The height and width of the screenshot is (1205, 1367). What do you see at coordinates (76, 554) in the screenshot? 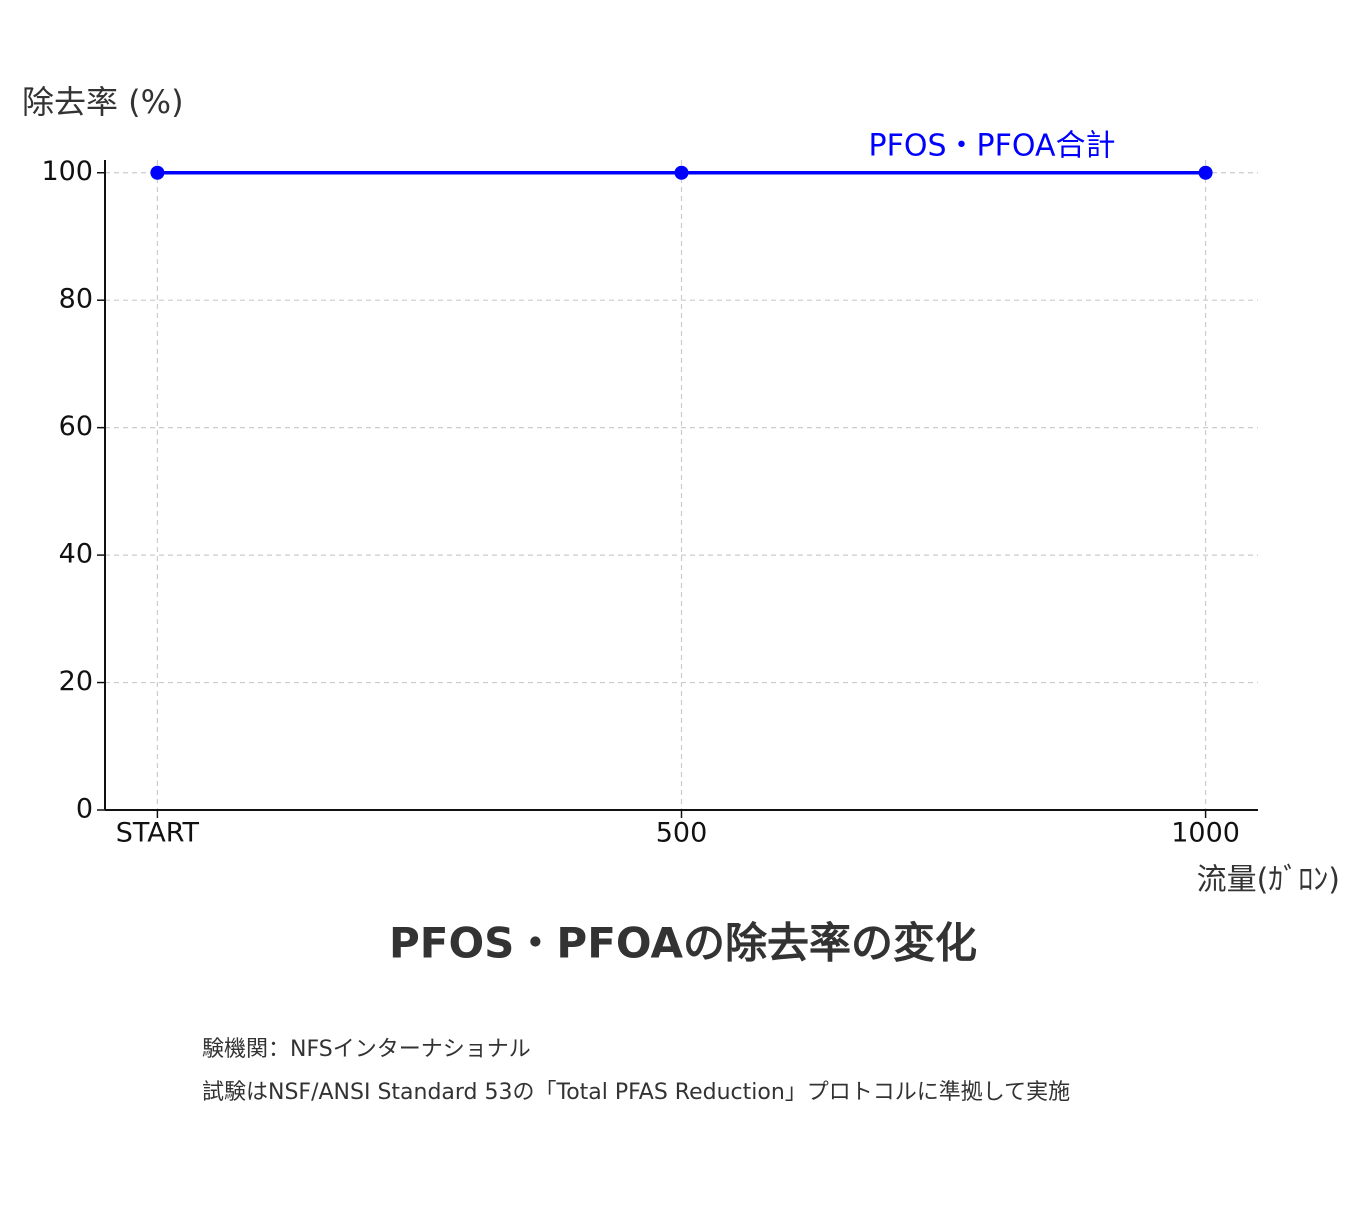
I see `y-tick-label: 40` at bounding box center [76, 554].